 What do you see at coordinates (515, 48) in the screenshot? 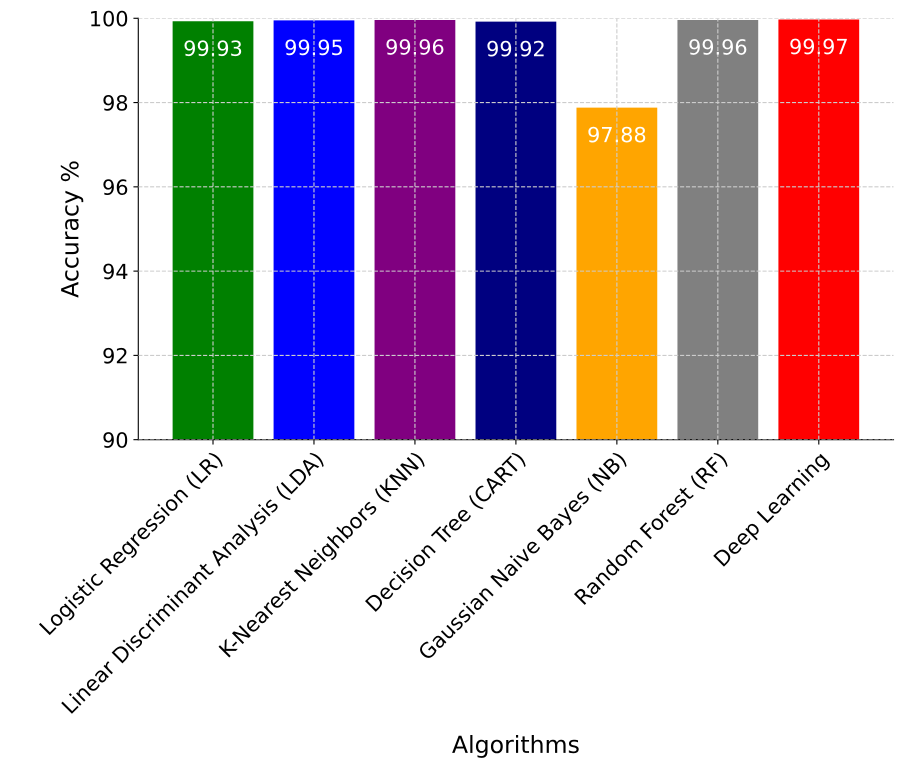
I see `data-label: 99.92` at bounding box center [515, 48].